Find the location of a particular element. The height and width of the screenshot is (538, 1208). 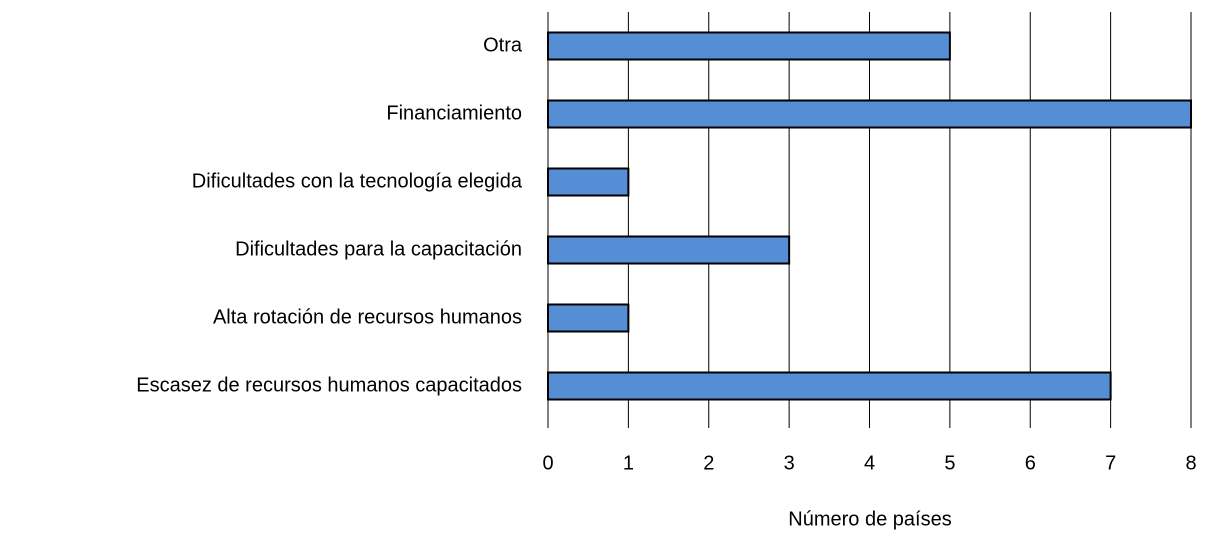

y-tick-label: Otra is located at coordinates (503, 45).